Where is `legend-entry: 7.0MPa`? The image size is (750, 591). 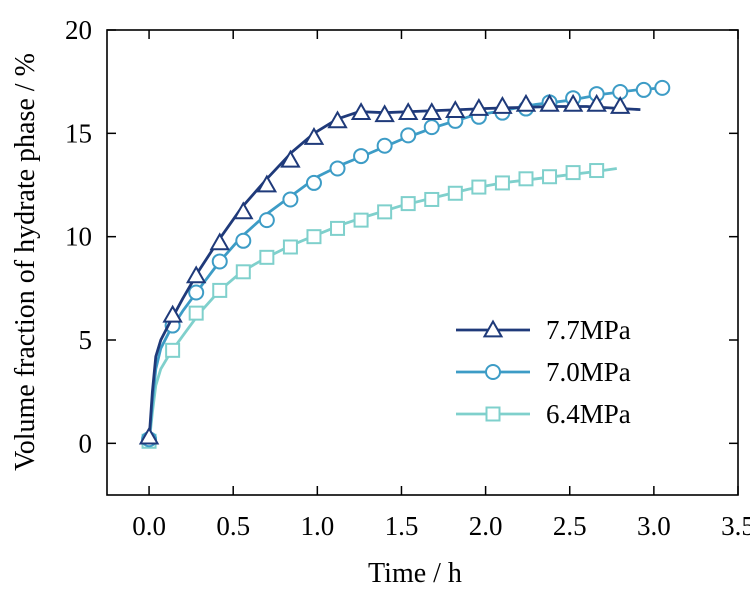
legend-entry: 7.0MPa is located at coordinates (543, 372).